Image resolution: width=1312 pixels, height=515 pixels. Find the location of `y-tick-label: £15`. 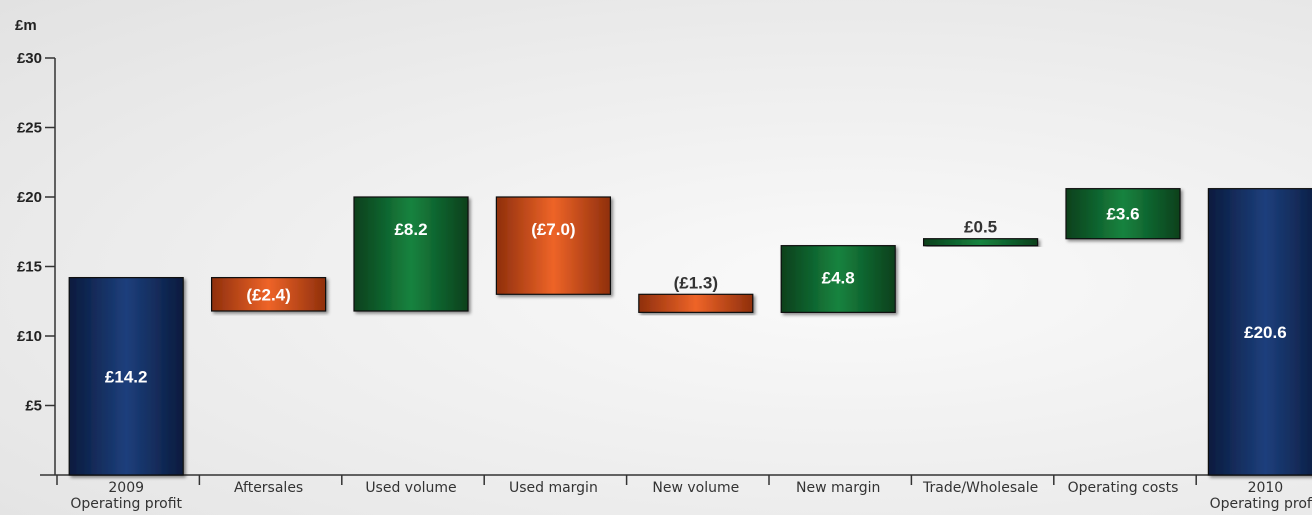

y-tick-label: £15 is located at coordinates (29, 267).